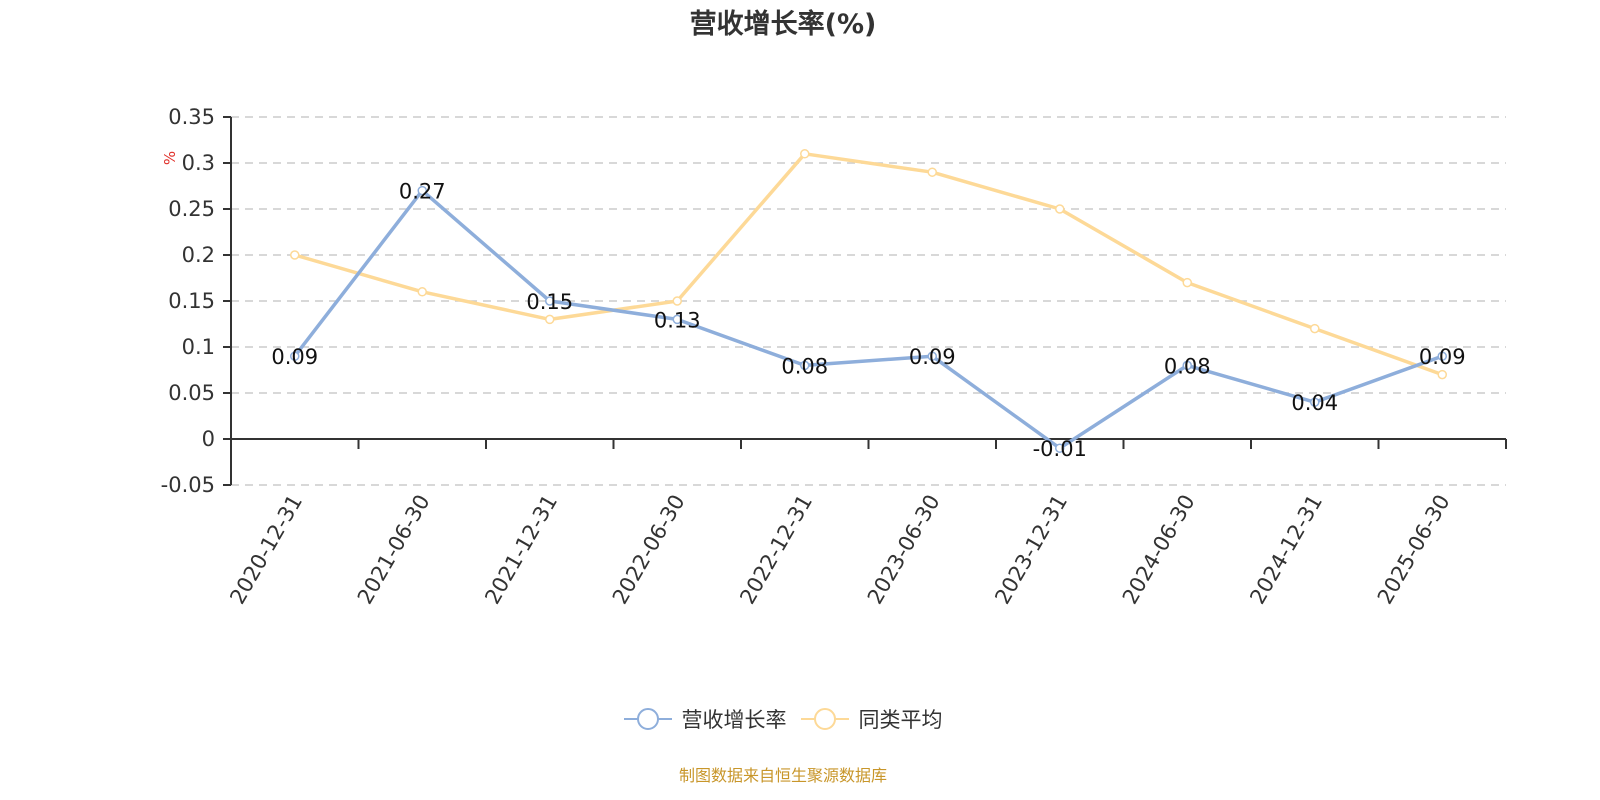 The width and height of the screenshot is (1600, 800). What do you see at coordinates (394, 550) in the screenshot?
I see `x-tick-label: 2021-06-30` at bounding box center [394, 550].